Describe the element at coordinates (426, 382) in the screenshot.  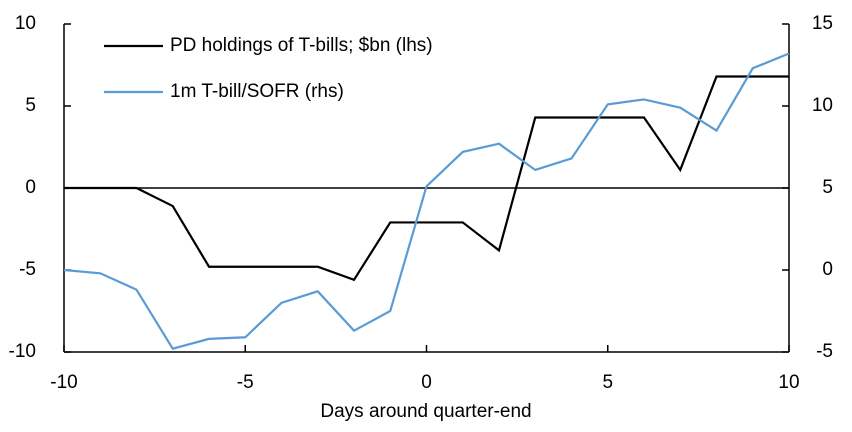
I see `x-tick-label: 0` at that location.